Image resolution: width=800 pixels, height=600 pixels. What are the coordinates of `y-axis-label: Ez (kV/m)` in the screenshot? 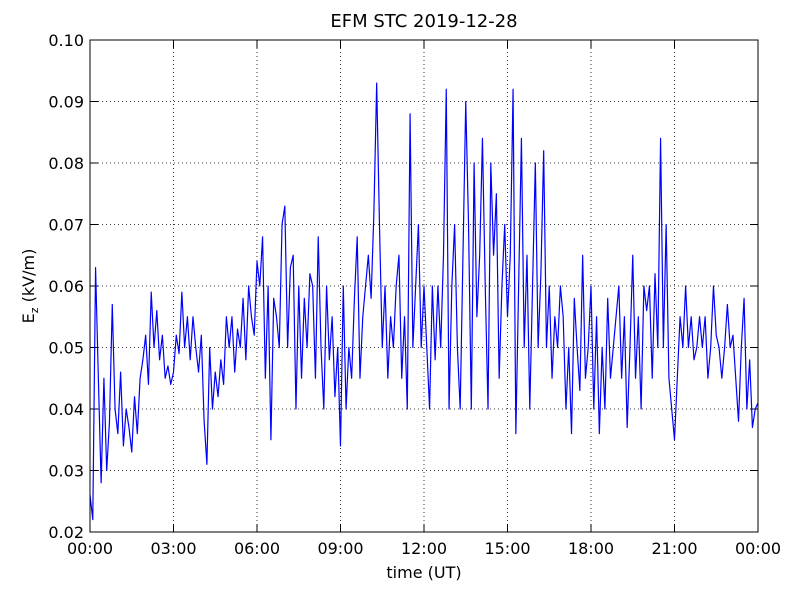 It's located at (30, 286).